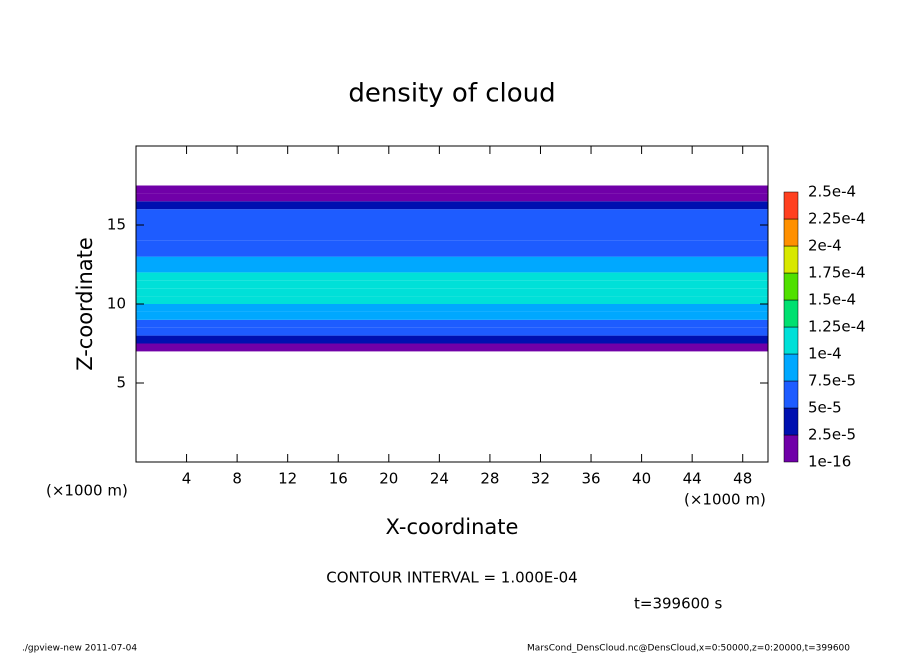  I want to click on y-tick-label: 15, so click(116, 225).